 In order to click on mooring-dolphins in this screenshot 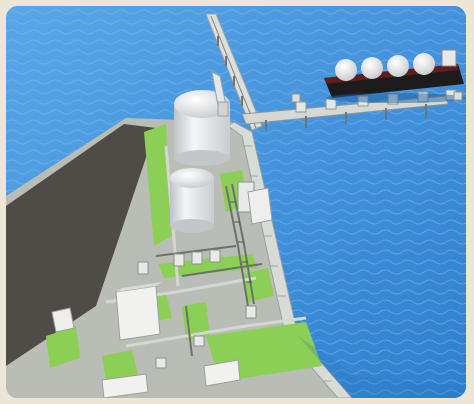, I will do `click(377, 97)`.